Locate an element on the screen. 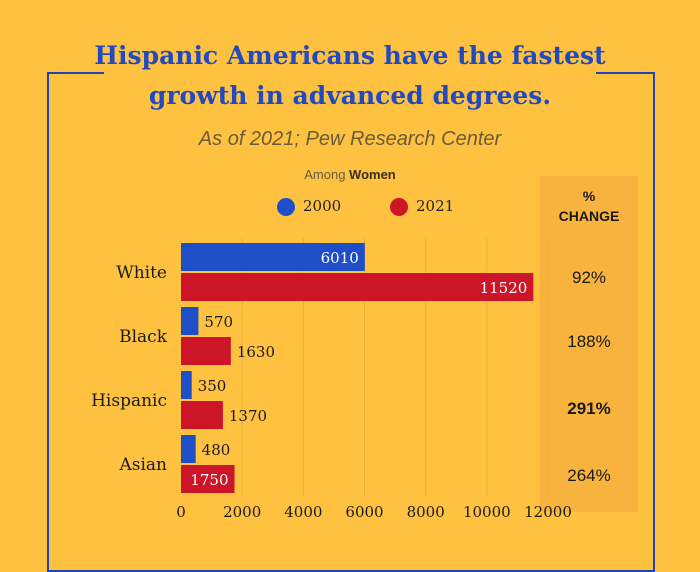 The width and height of the screenshot is (700, 572). bar-hispanic-2021 is located at coordinates (202, 415).